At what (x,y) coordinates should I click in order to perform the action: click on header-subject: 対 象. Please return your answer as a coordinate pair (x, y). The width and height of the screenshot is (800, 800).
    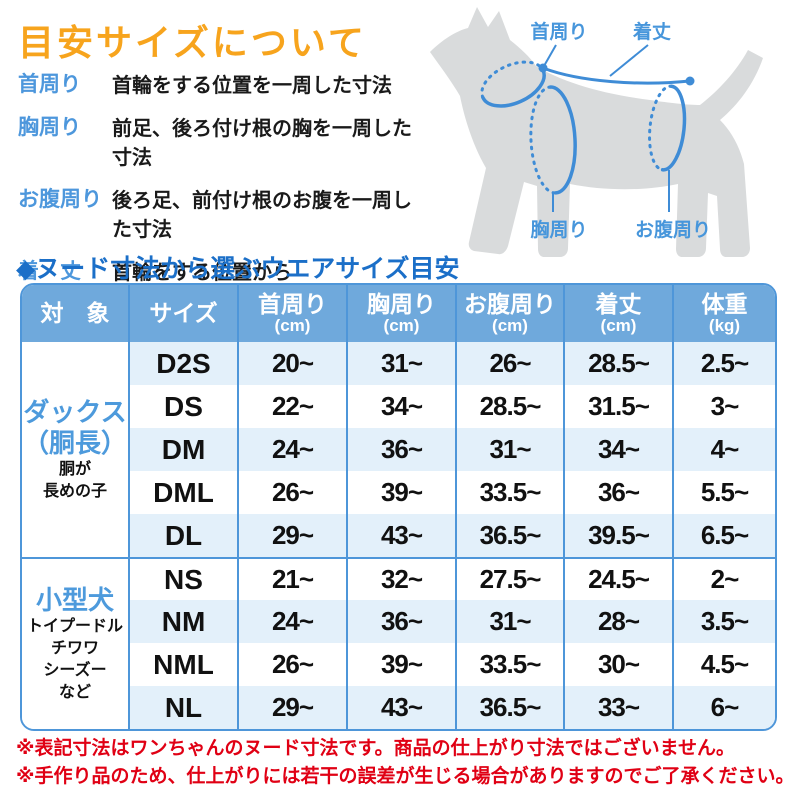
    Looking at the image, I should click on (75, 313).